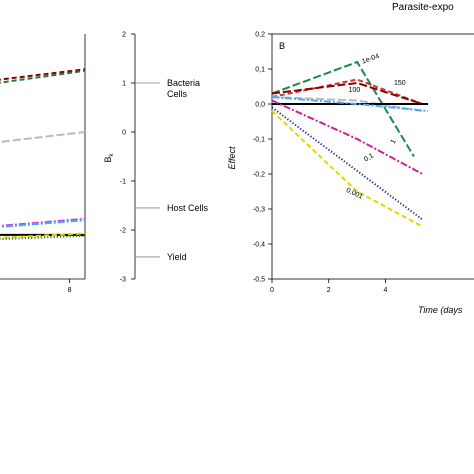 The height and width of the screenshot is (474, 474). What do you see at coordinates (272, 290) in the screenshot?
I see `b-x-tick-label: 0` at bounding box center [272, 290].